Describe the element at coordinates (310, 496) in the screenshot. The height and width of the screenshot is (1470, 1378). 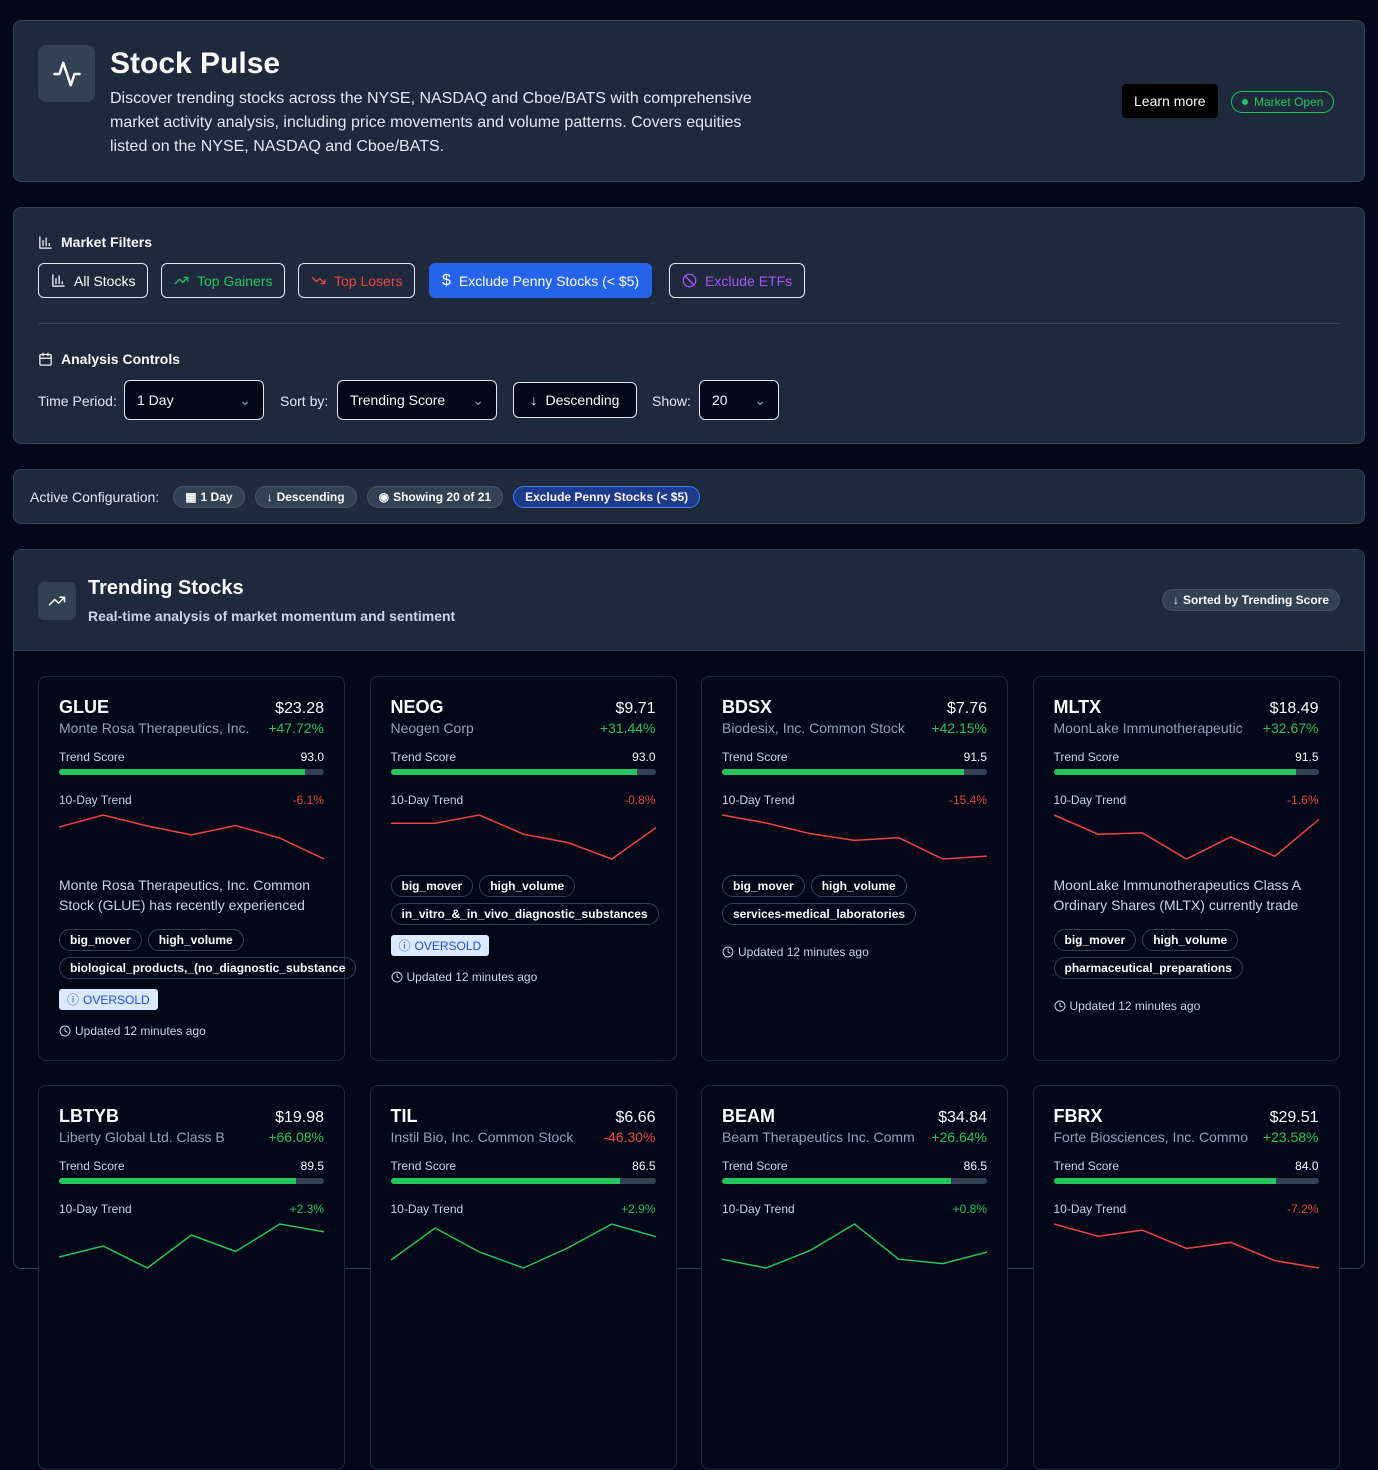
I see `chip-text: Descending` at that location.